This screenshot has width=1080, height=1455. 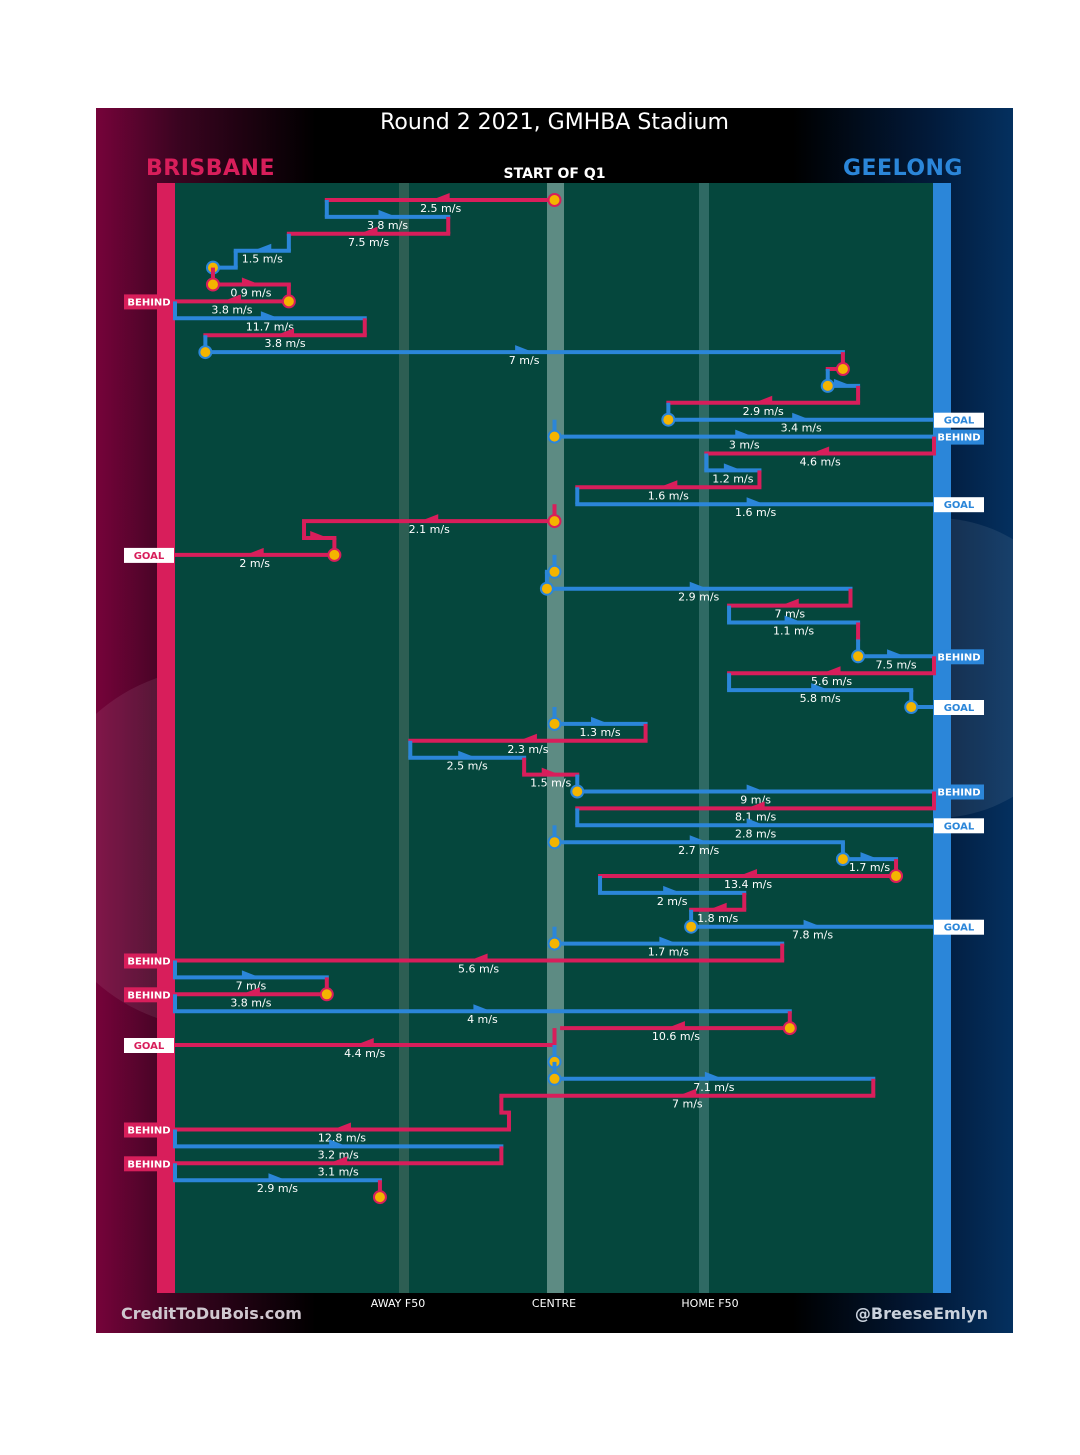 I want to click on quarter-label: START OF Q1, so click(x=554, y=174).